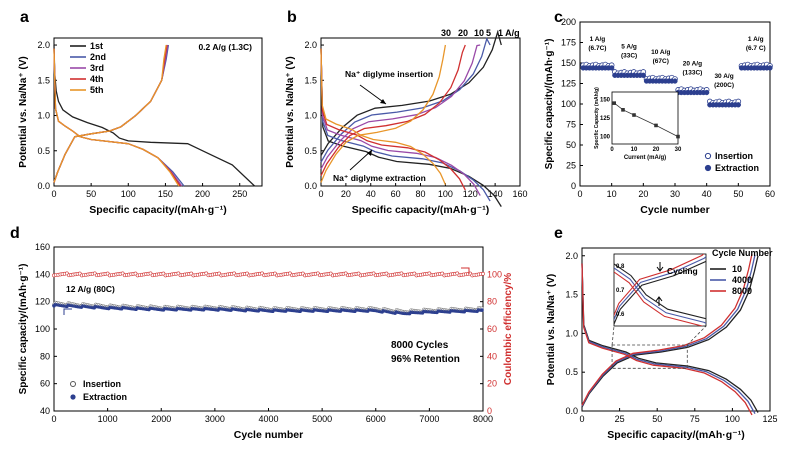 Image resolution: width=790 pixels, height=453 pixels. What do you see at coordinates (446, 33) in the screenshot?
I see `panel-b-rate-label: 30` at bounding box center [446, 33].